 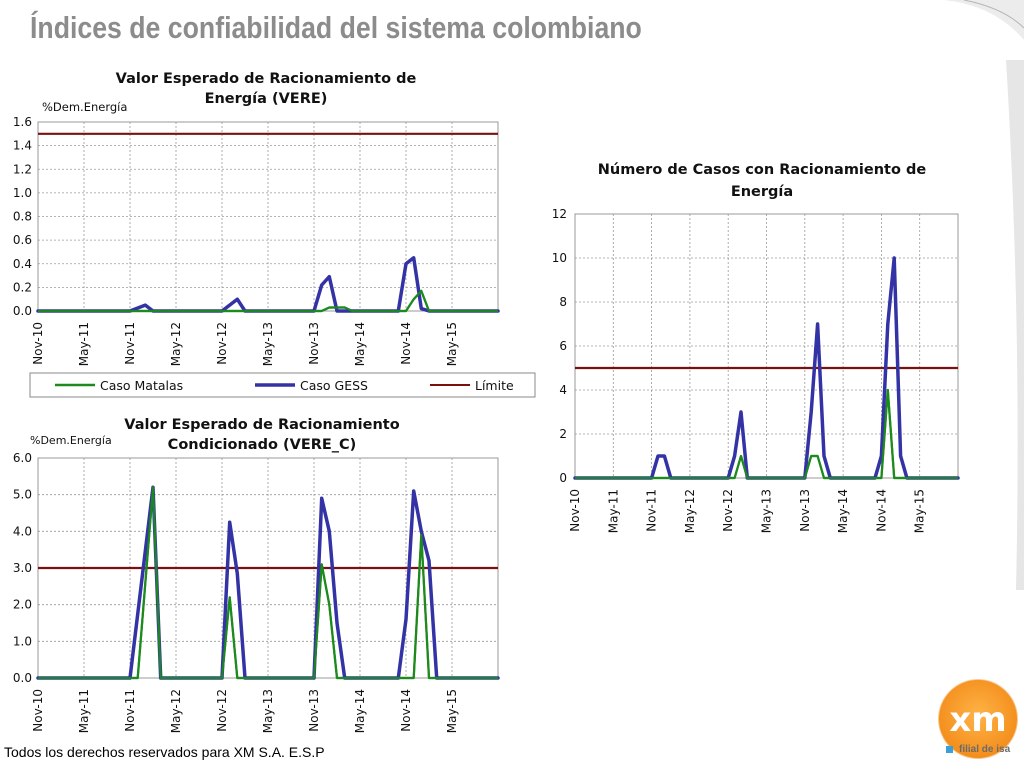 What do you see at coordinates (1015, 325) in the screenshot?
I see `edge-decoration` at bounding box center [1015, 325].